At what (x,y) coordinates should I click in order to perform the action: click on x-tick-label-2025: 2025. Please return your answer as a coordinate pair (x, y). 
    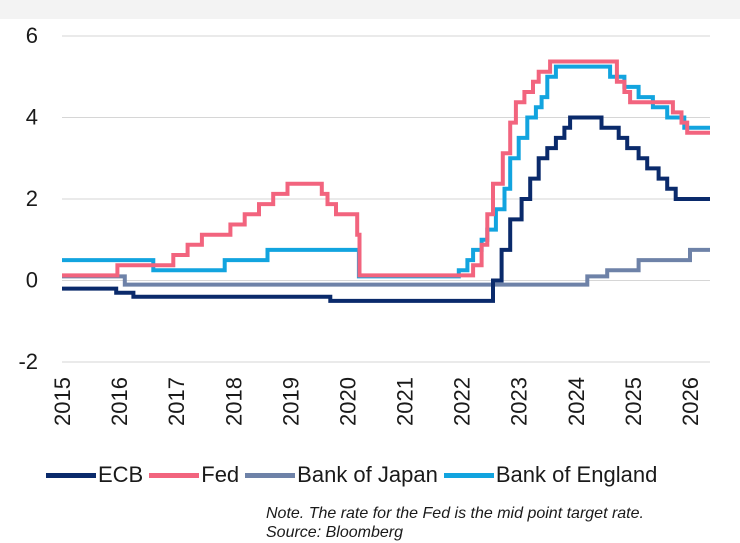
    Looking at the image, I should click on (633, 401).